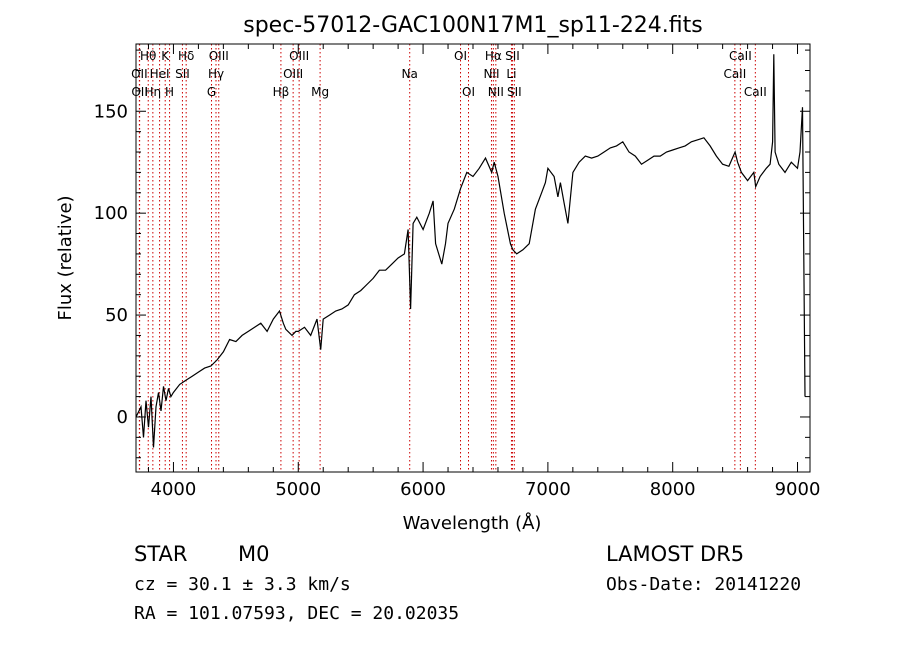  What do you see at coordinates (675, 554) in the screenshot?
I see `survey-name: LAMOST DR5` at bounding box center [675, 554].